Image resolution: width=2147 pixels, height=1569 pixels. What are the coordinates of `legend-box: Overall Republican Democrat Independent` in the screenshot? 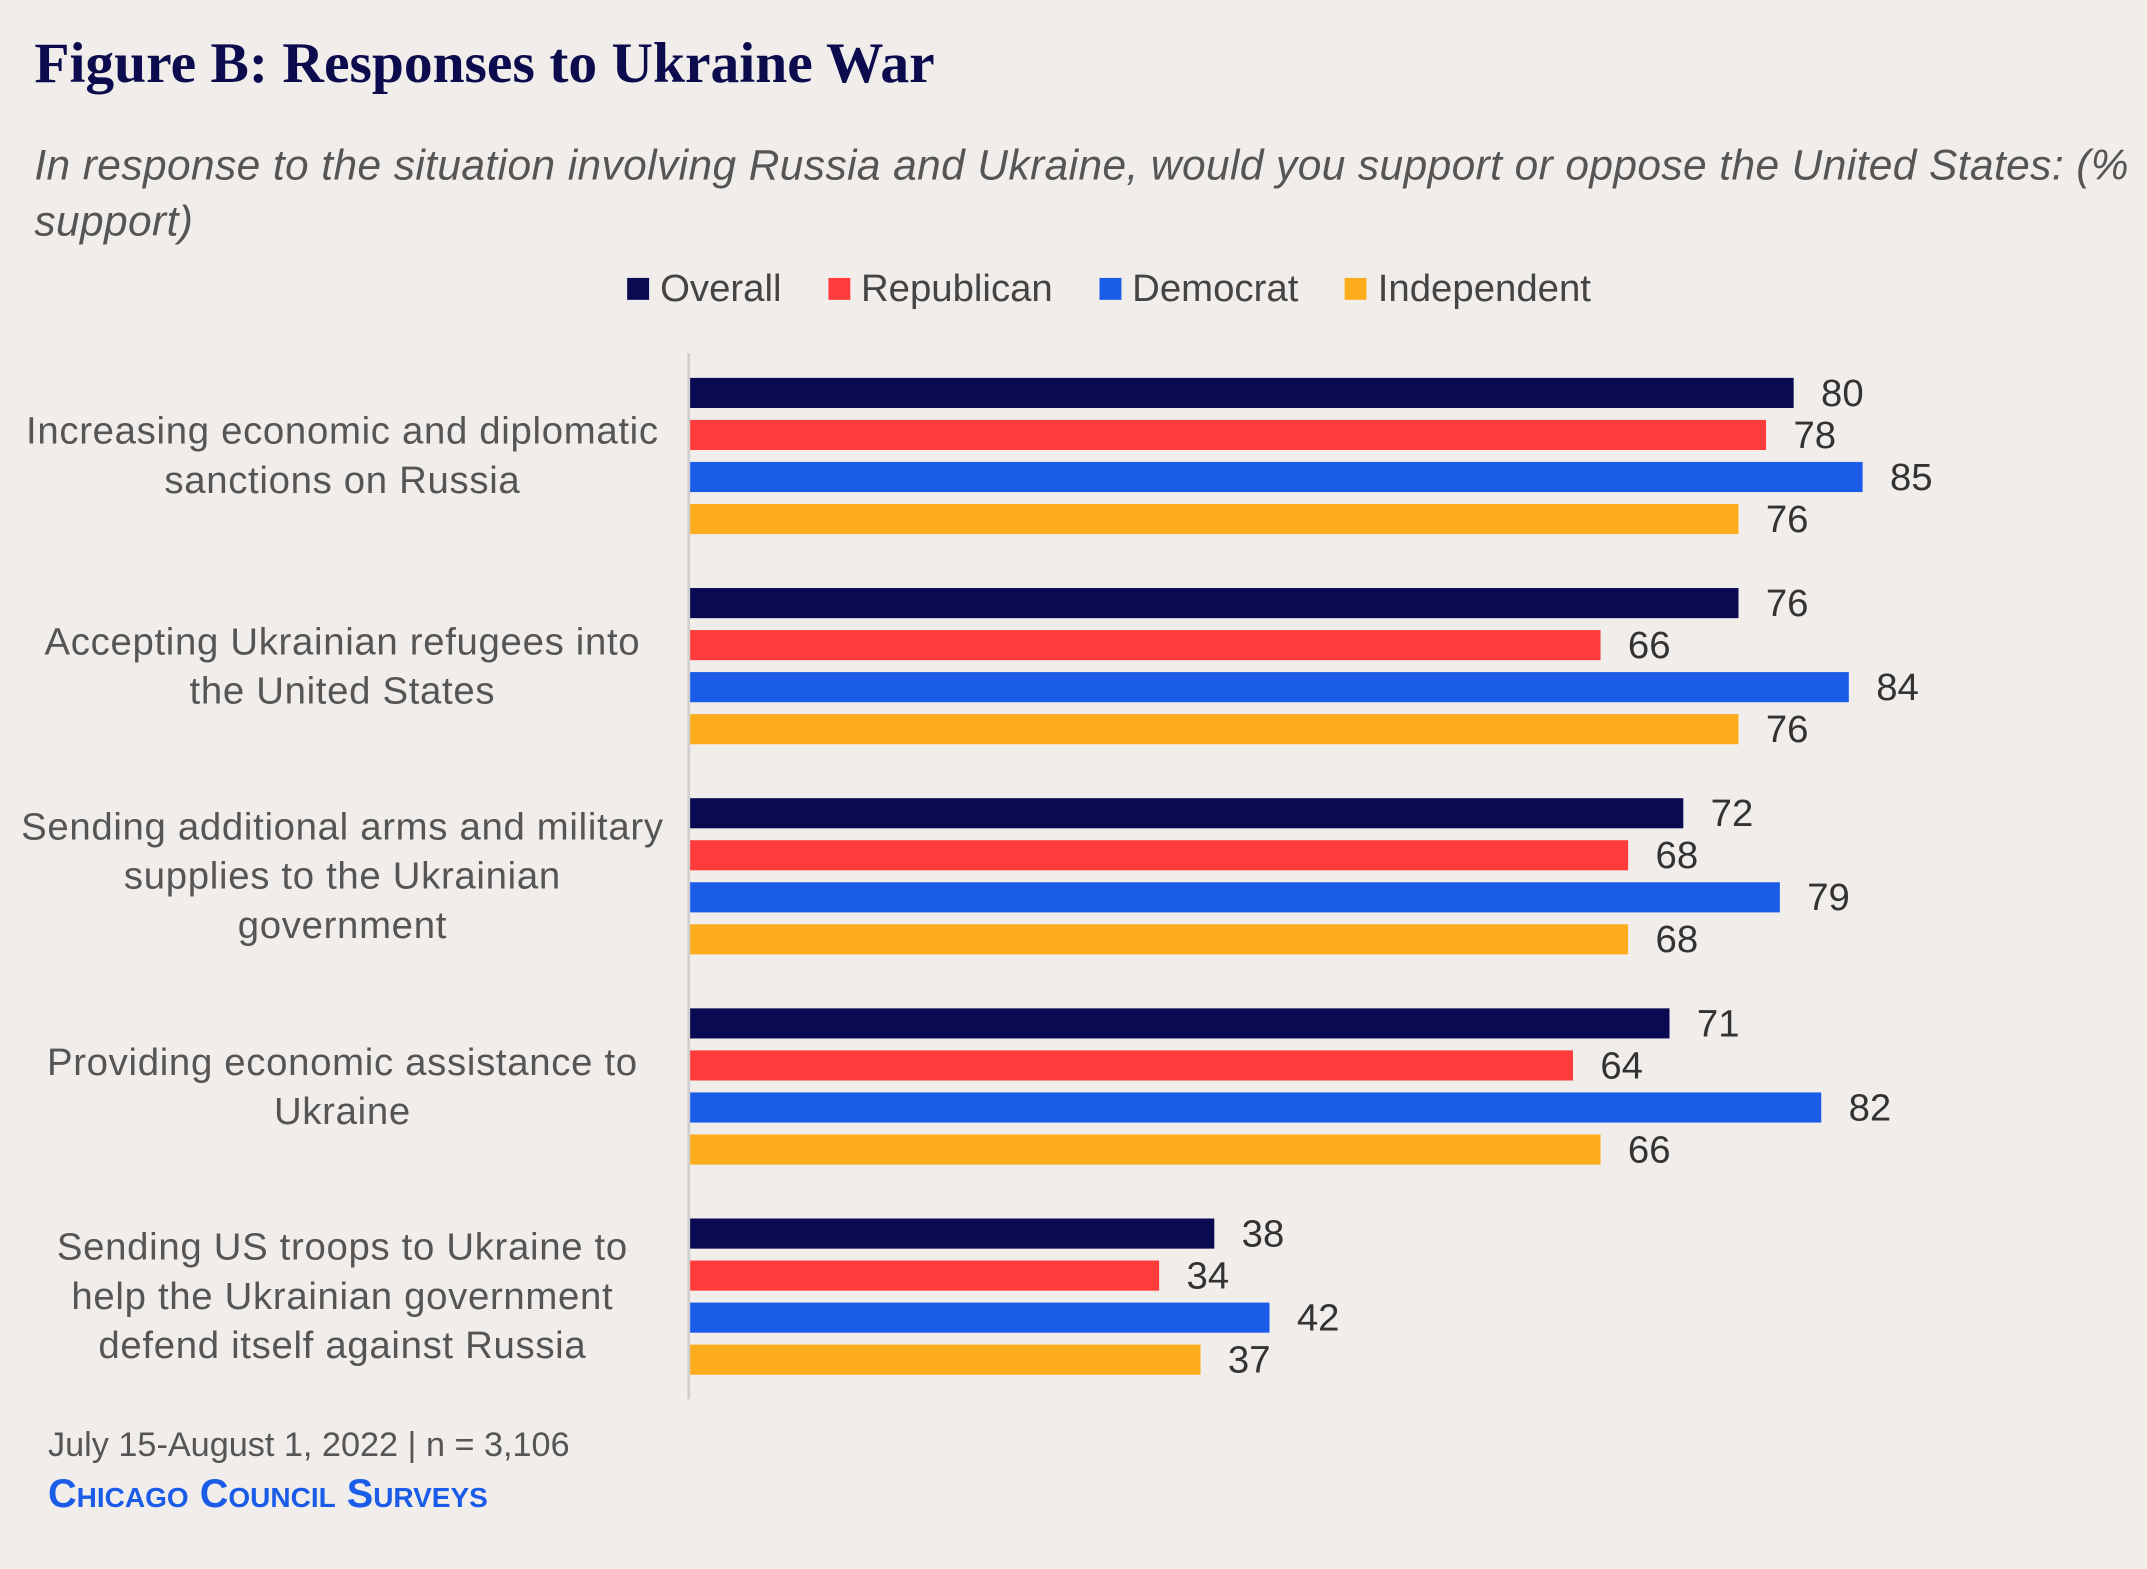 It's located at (1073, 289).